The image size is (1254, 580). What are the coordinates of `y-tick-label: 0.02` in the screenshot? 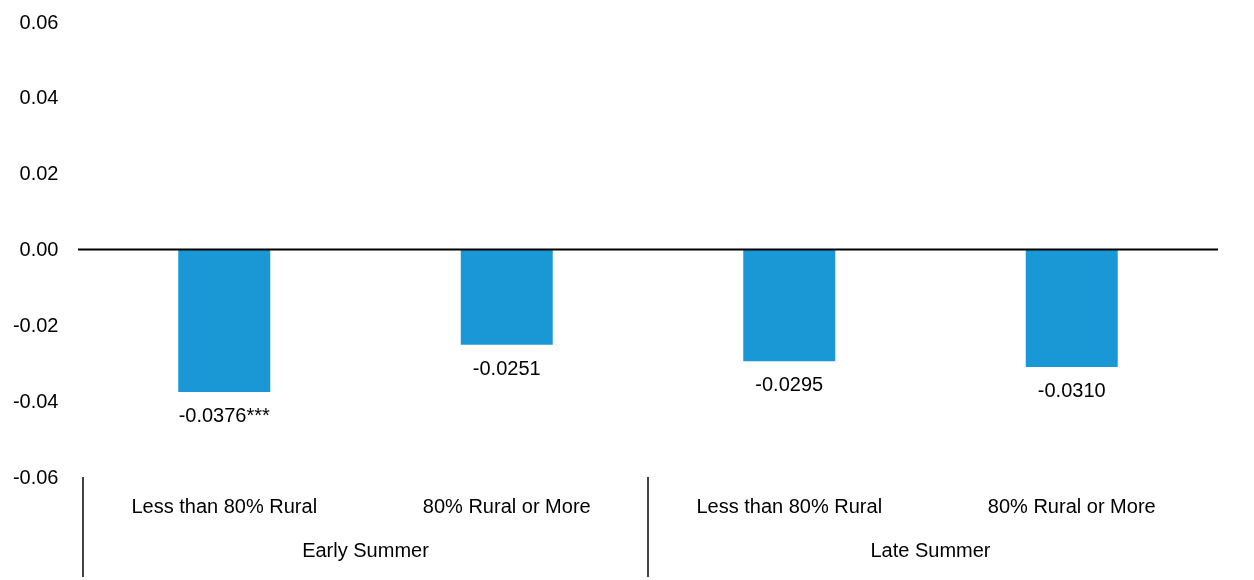 It's located at (39, 173).